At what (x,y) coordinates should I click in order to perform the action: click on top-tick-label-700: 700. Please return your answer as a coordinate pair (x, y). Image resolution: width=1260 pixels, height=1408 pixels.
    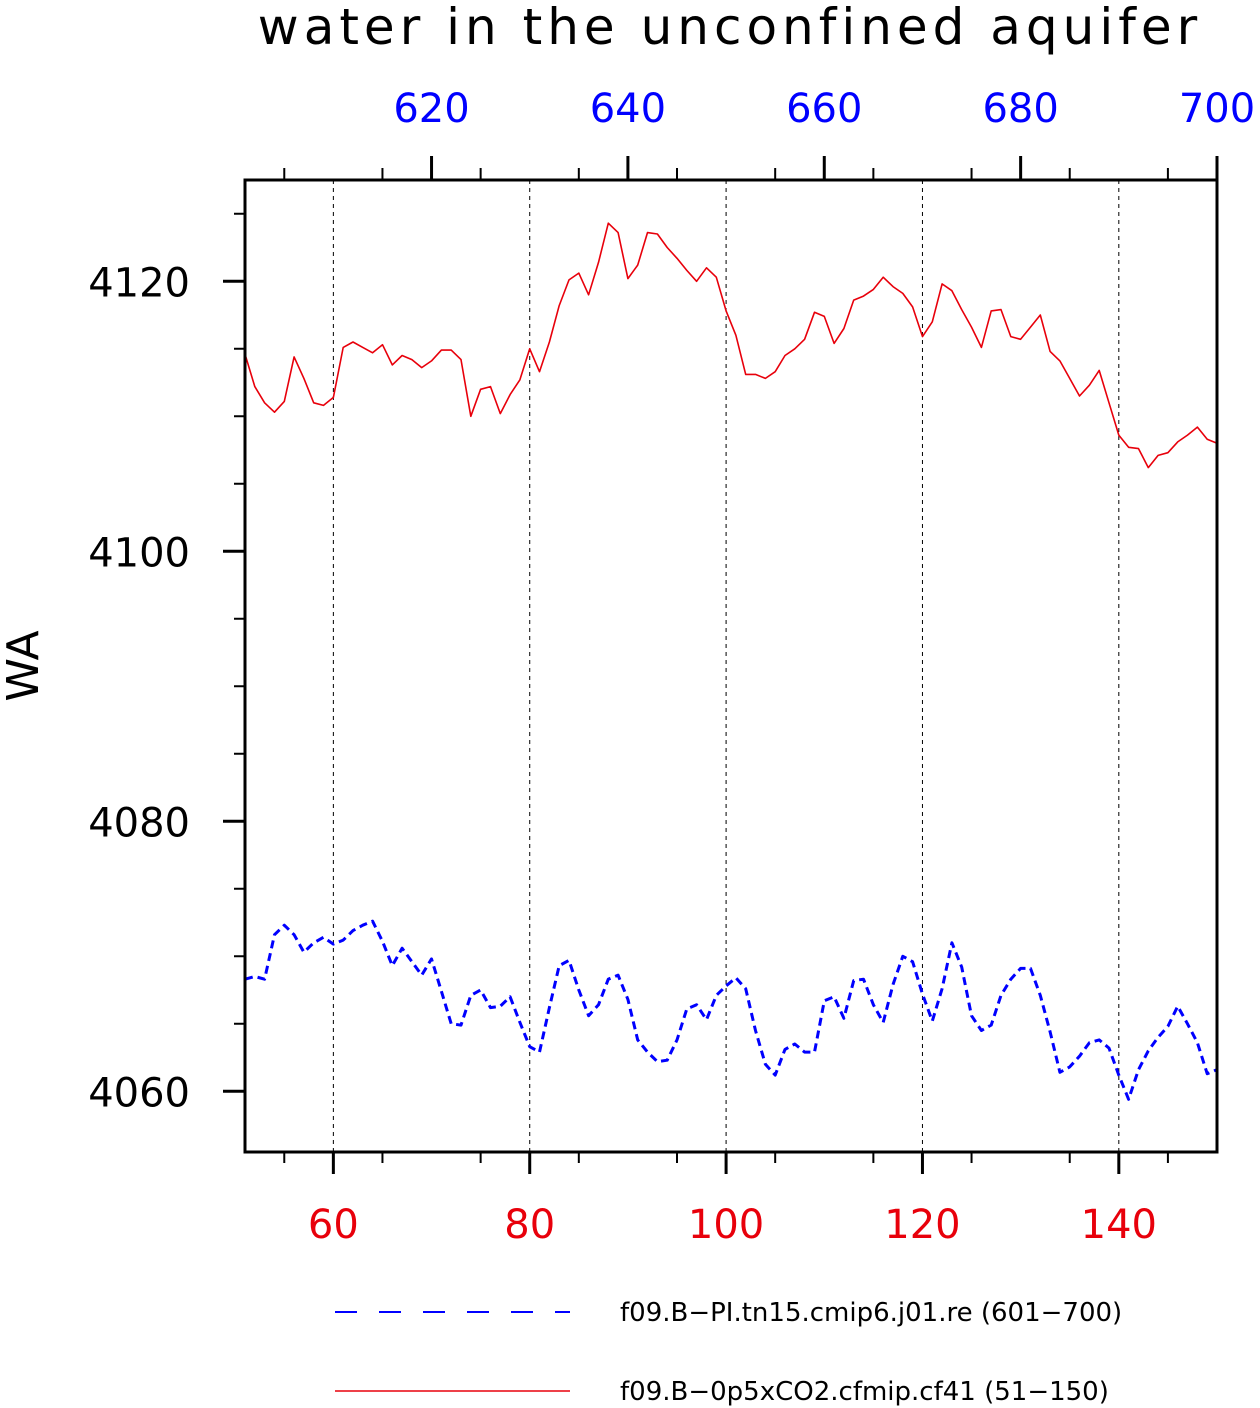
    Looking at the image, I should click on (1217, 109).